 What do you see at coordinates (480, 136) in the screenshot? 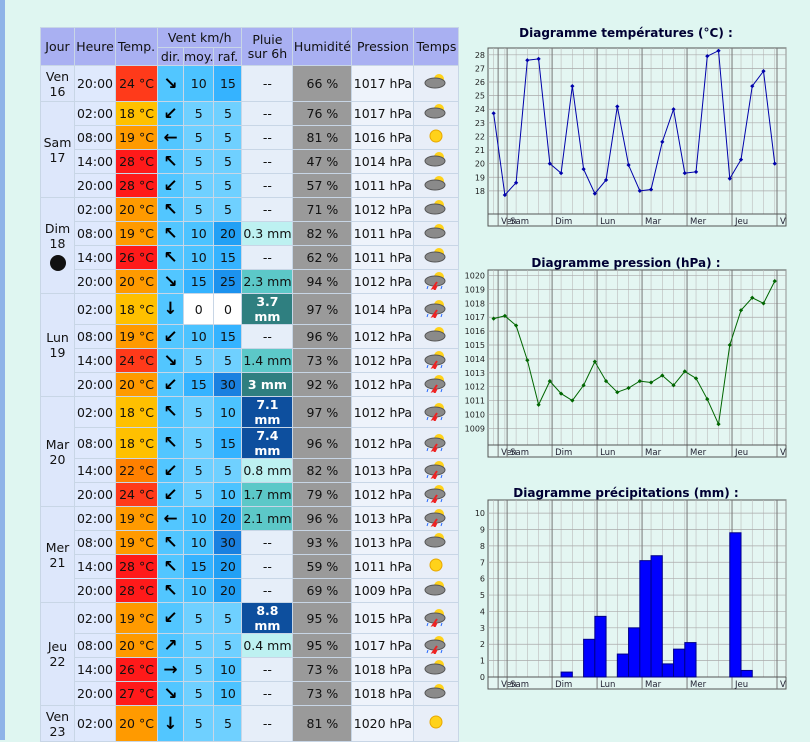
I see `y-tick-label: 22` at bounding box center [480, 136].